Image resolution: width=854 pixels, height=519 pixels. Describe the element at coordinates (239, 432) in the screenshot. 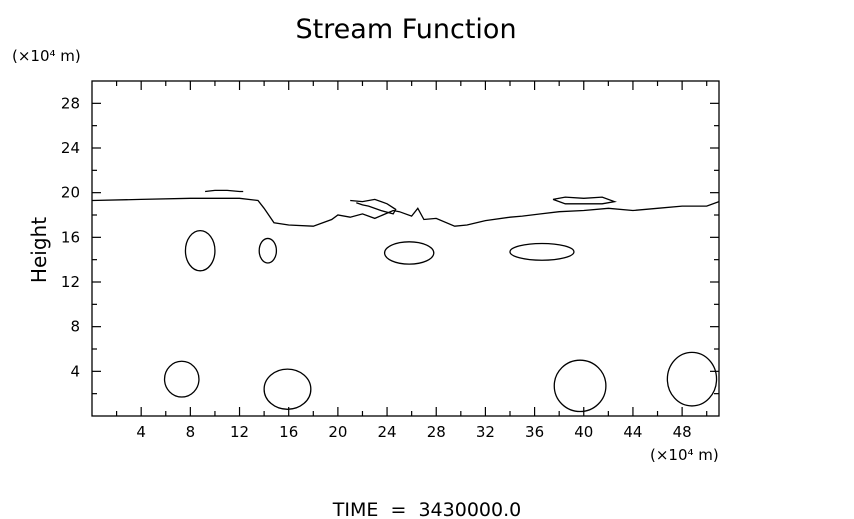

I see `x-tick-label: 12` at that location.